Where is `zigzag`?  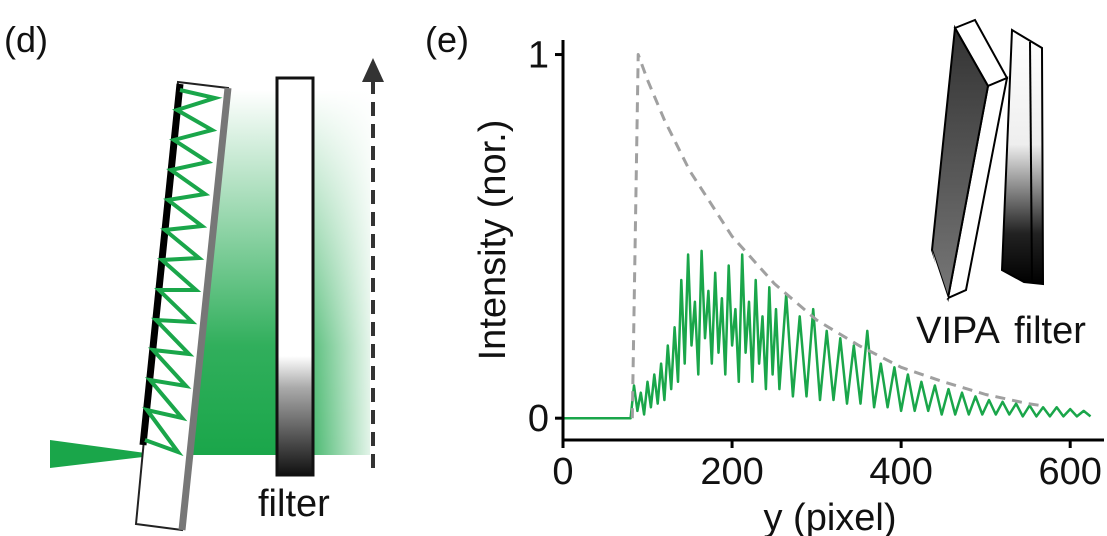 zigzag is located at coordinates (182, 272).